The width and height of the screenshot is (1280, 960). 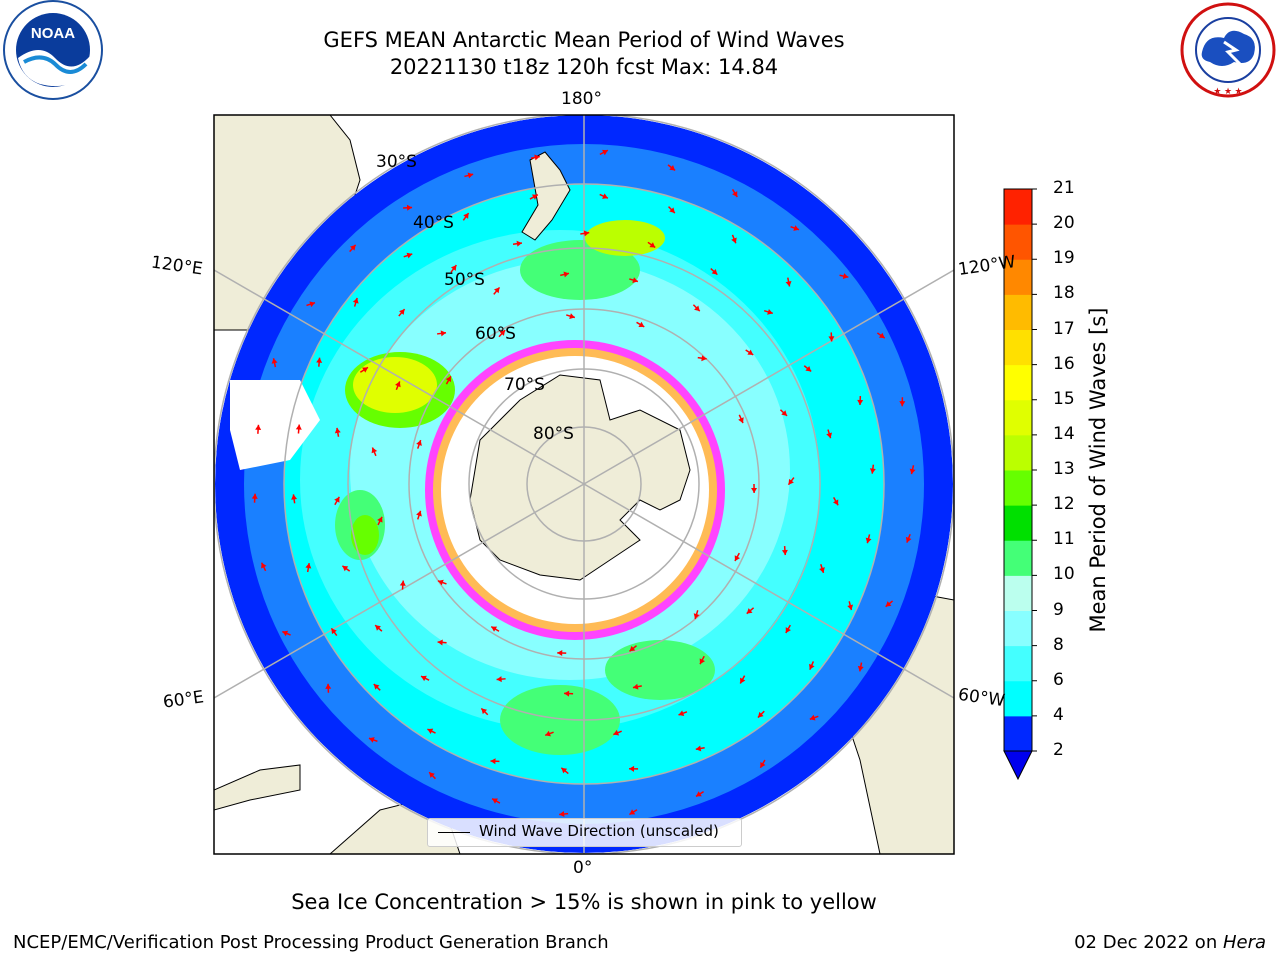 I want to click on colorbar-tick-label: 2, so click(x=1058, y=750).